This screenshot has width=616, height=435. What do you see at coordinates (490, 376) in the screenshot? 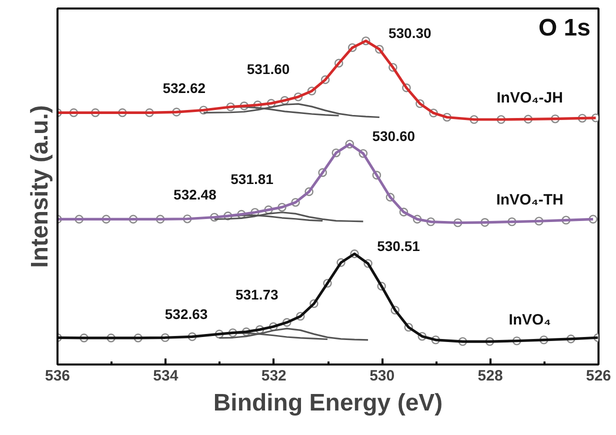
I see `x-tick-label: 528` at bounding box center [490, 376].